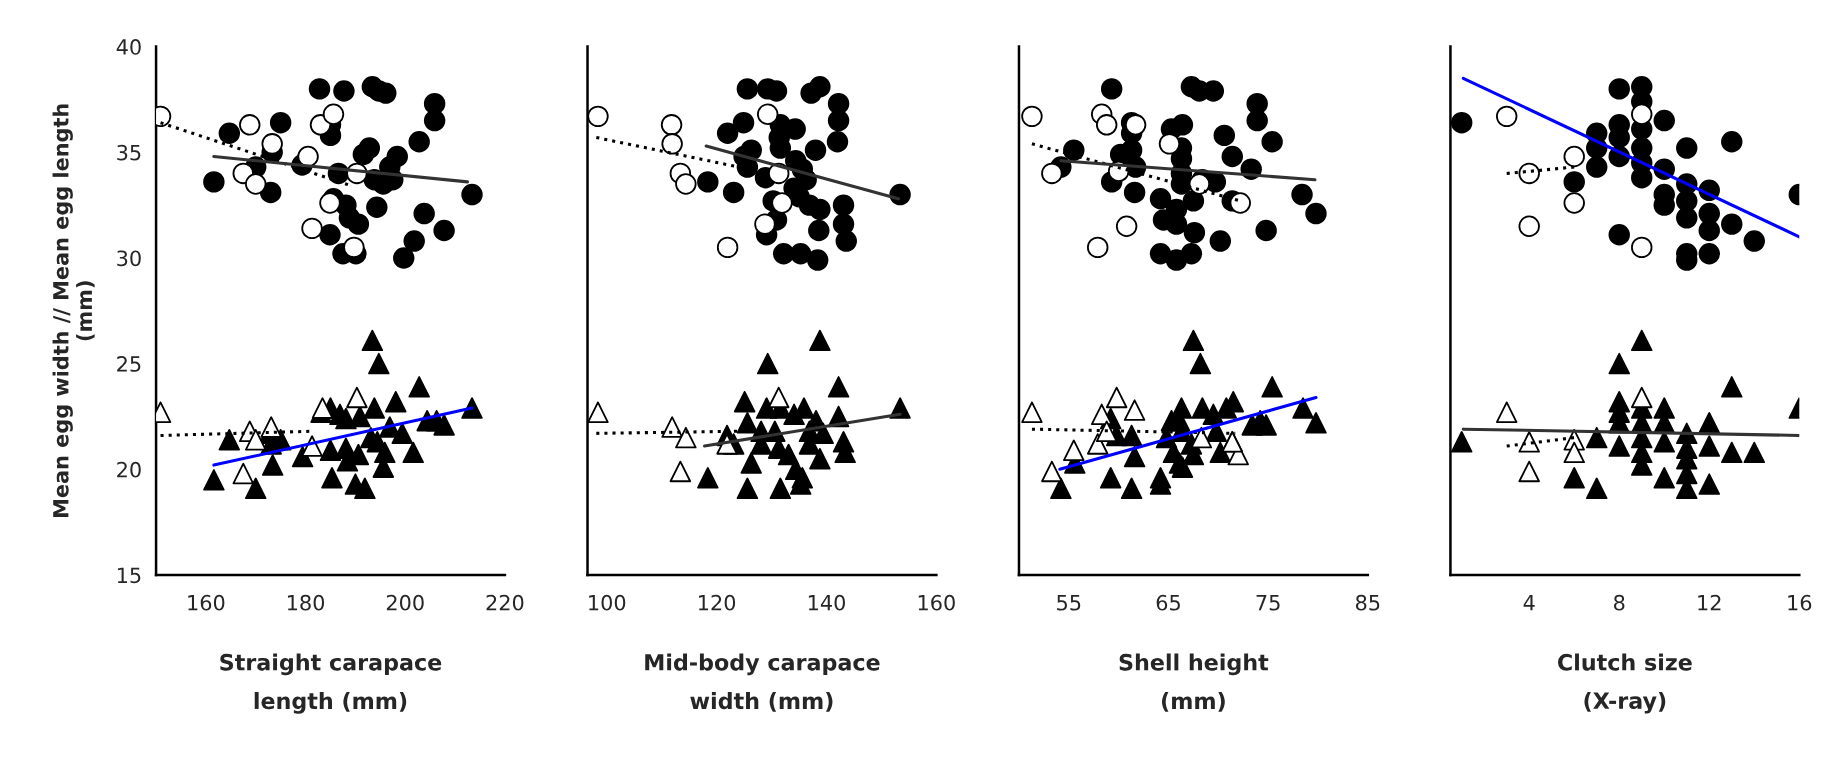  Describe the element at coordinates (826, 602) in the screenshot. I see `x-tick-label: 140` at that location.